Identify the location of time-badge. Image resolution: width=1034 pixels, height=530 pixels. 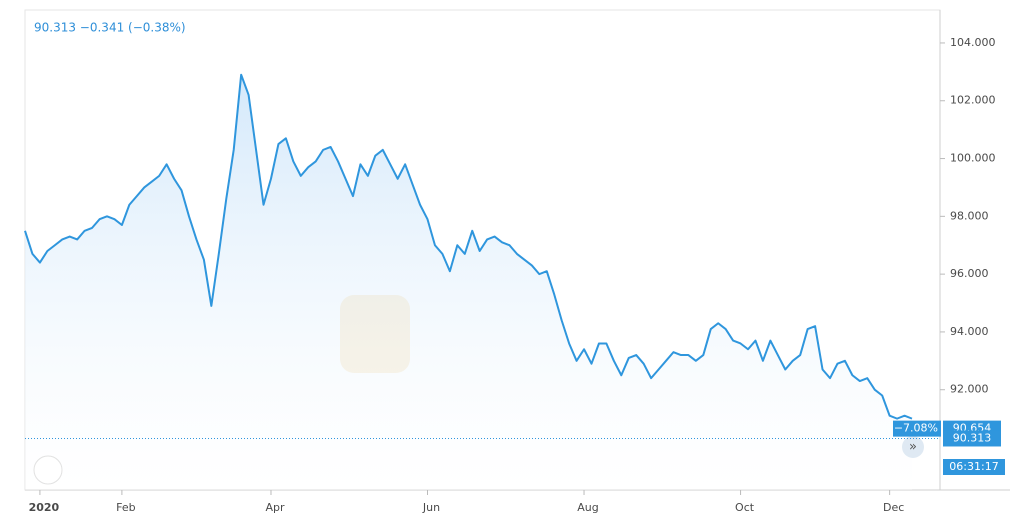
(974, 467).